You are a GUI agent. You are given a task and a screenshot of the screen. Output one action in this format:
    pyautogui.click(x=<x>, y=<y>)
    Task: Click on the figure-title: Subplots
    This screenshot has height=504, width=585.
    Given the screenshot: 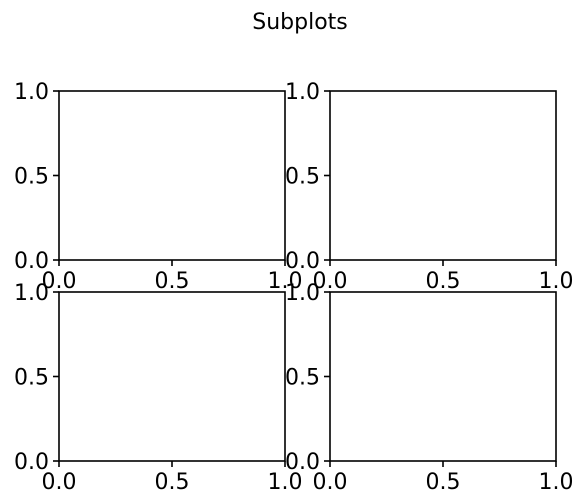 What is the action you would take?
    pyautogui.click(x=300, y=22)
    